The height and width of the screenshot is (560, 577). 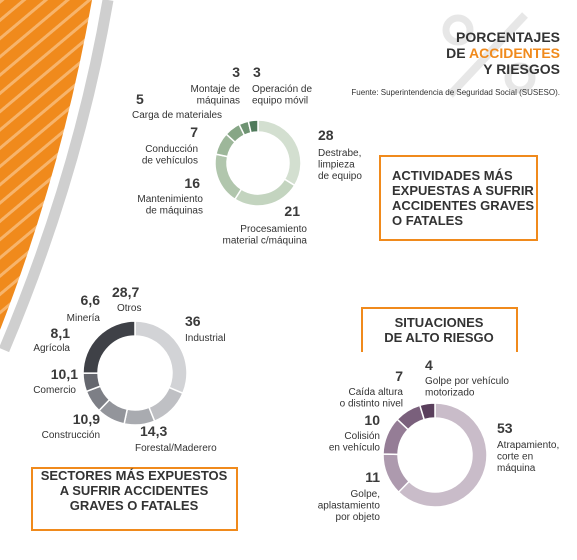 I want to click on category-label: Carga de materiales, so click(x=177, y=115).